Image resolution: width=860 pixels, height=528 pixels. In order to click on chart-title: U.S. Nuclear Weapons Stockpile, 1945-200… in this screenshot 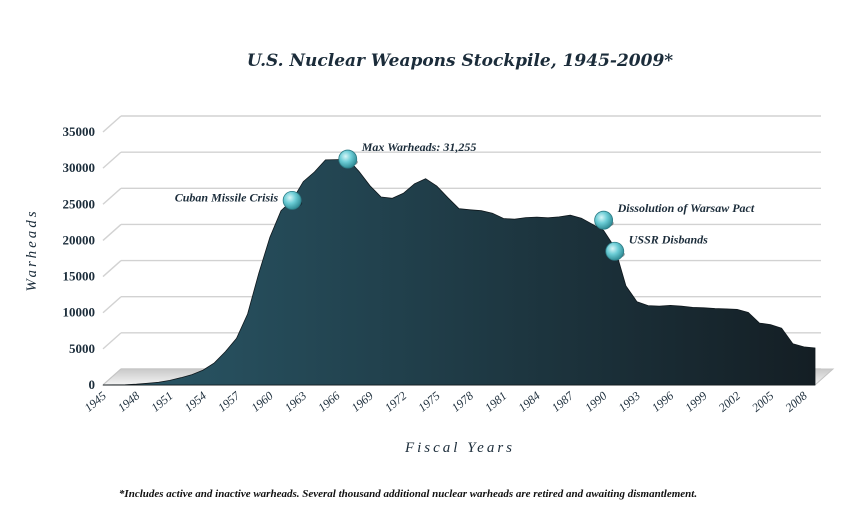, I will do `click(460, 61)`.